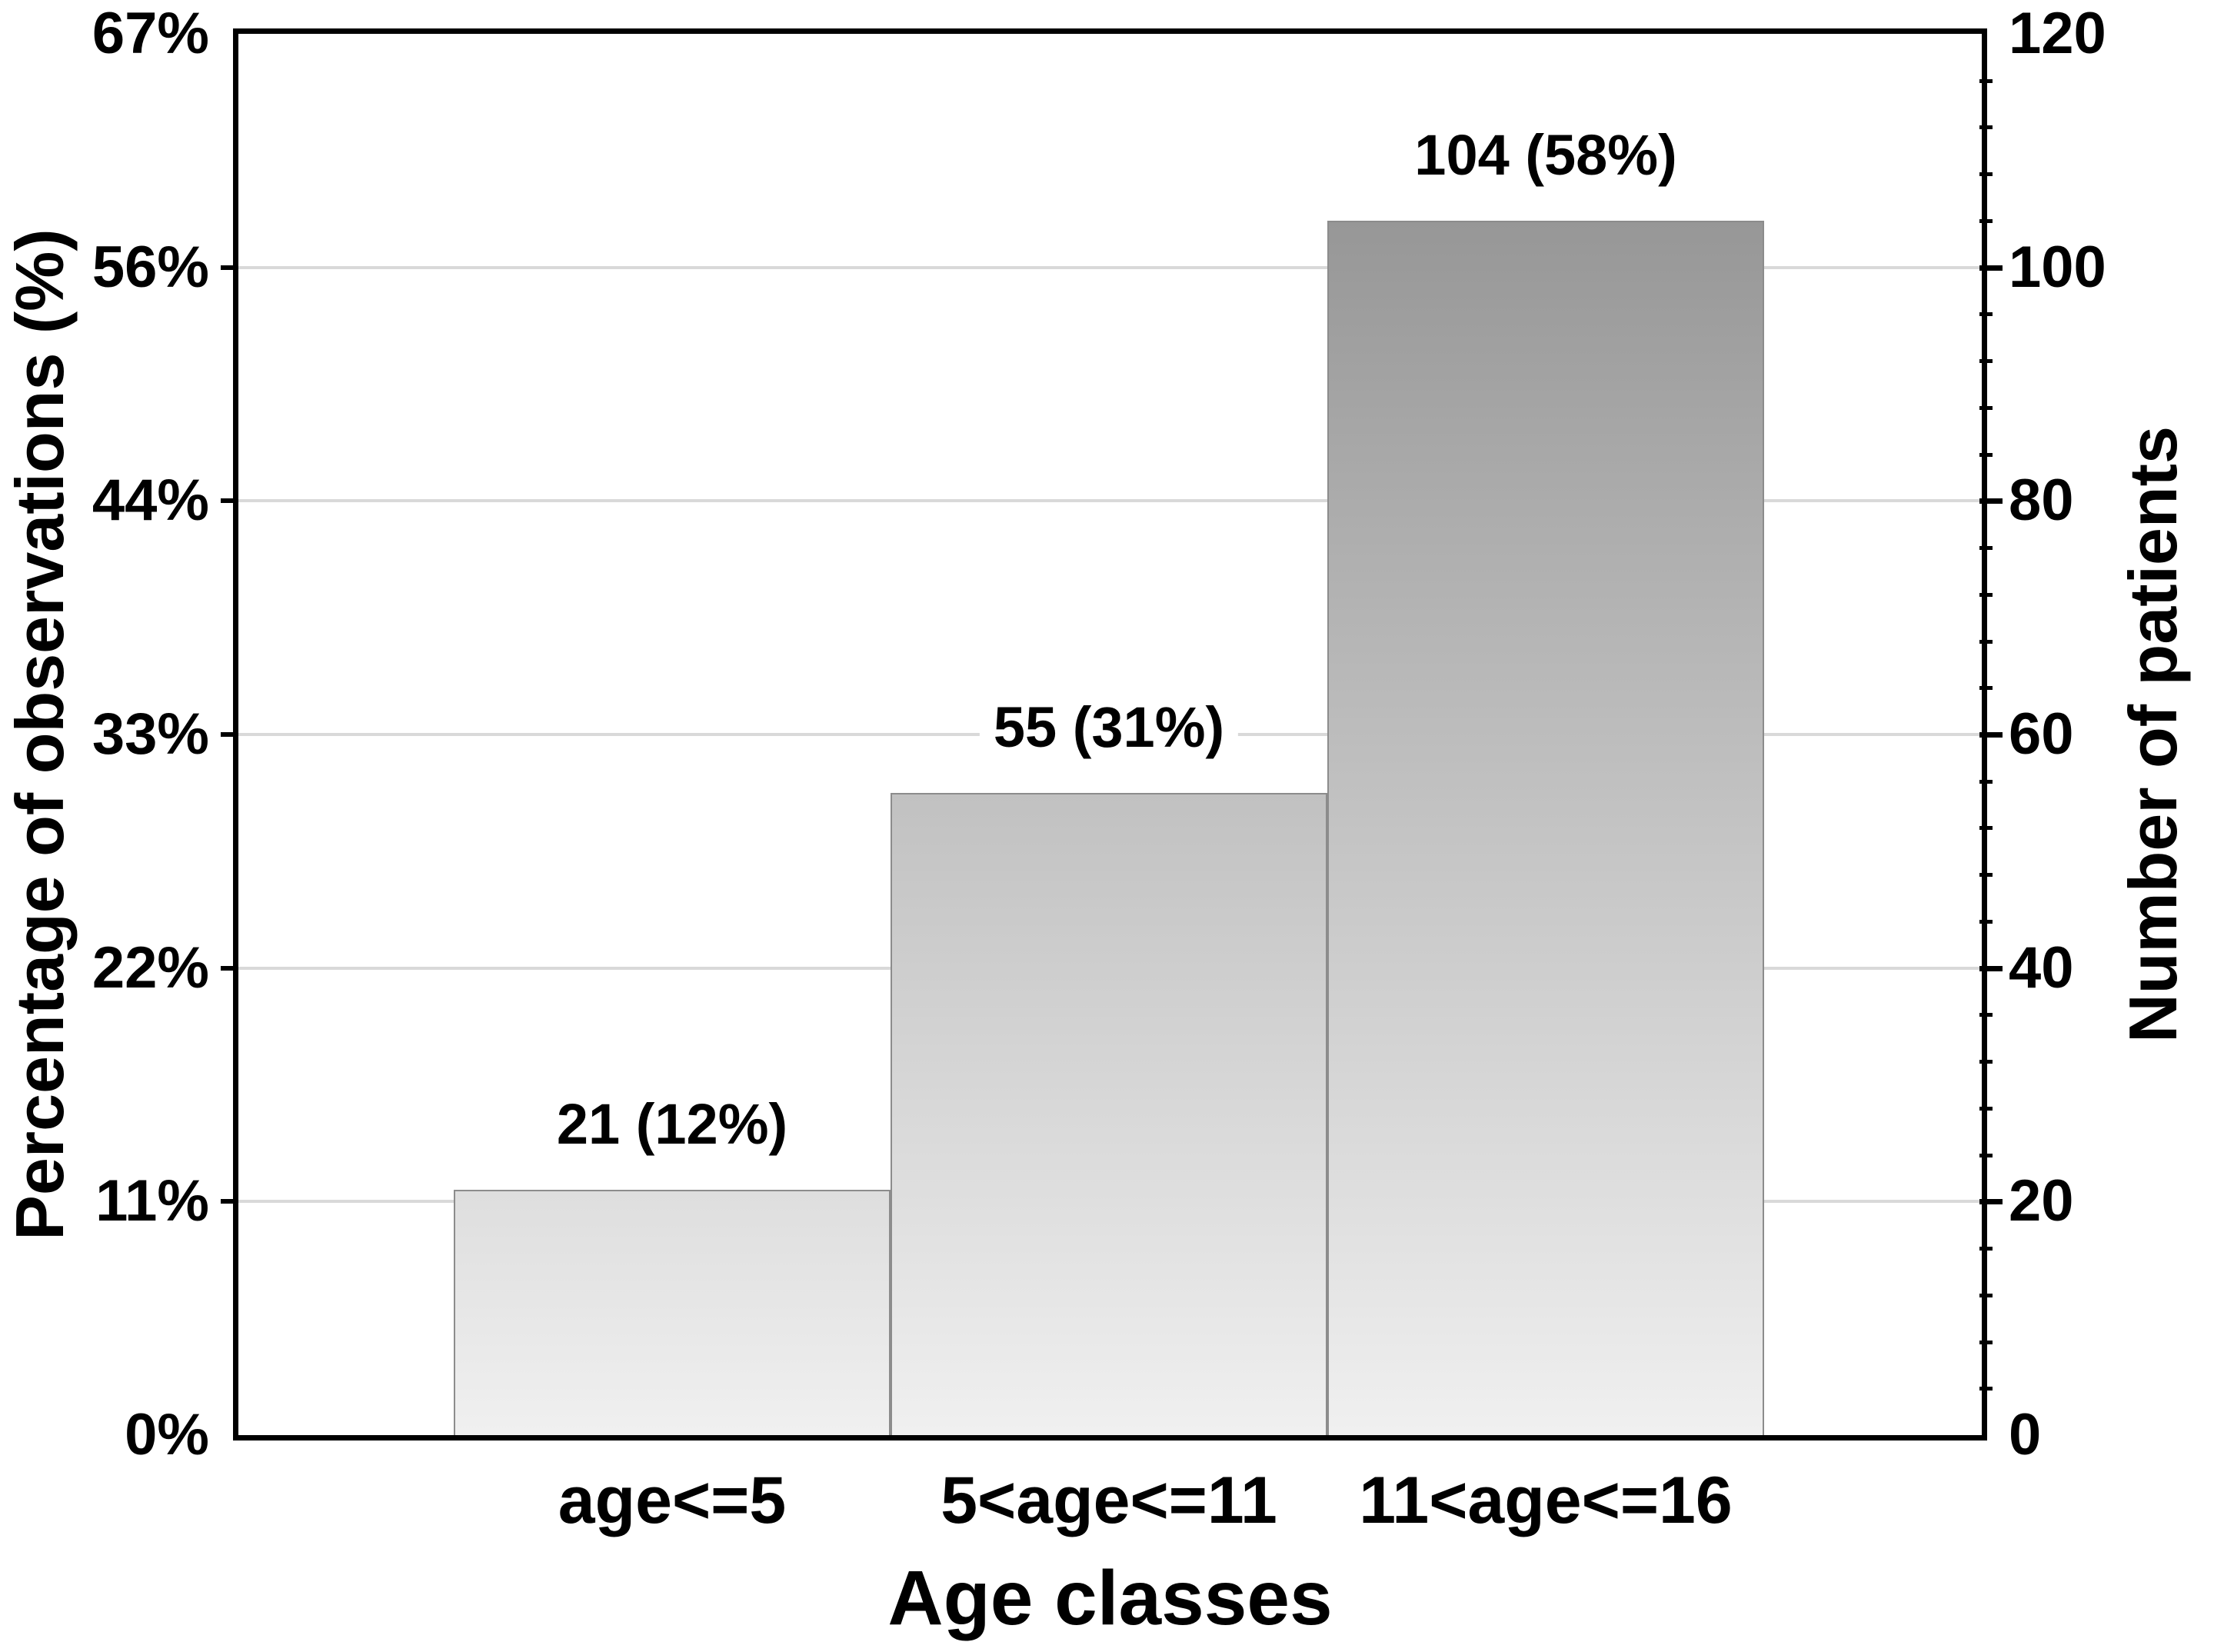  I want to click on left-tick-label-0%: 0%, so click(167, 1435).